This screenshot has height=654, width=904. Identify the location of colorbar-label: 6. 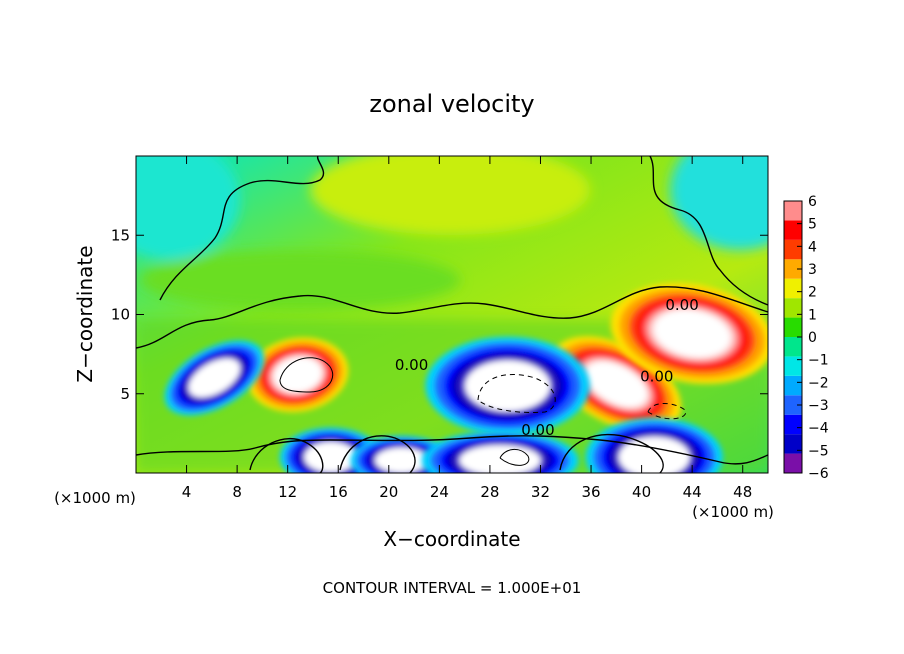
(812, 202).